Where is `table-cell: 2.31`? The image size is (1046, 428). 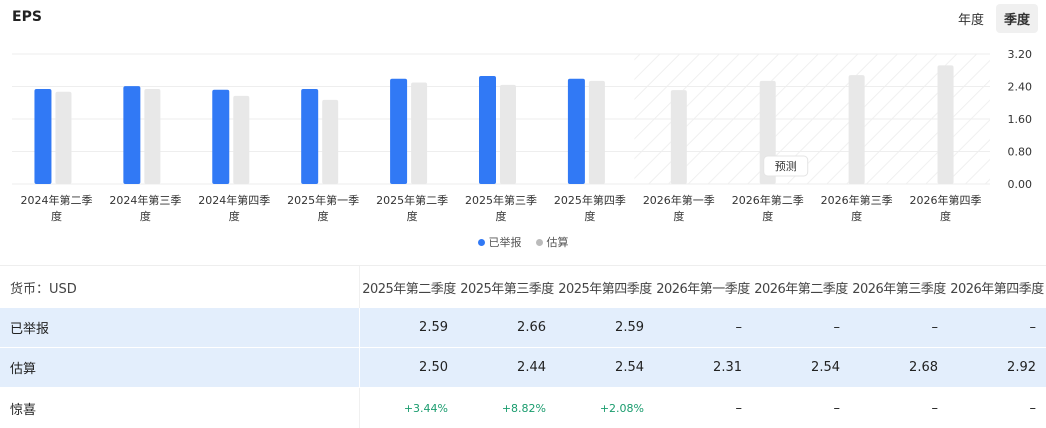
table-cell: 2.31 is located at coordinates (727, 367).